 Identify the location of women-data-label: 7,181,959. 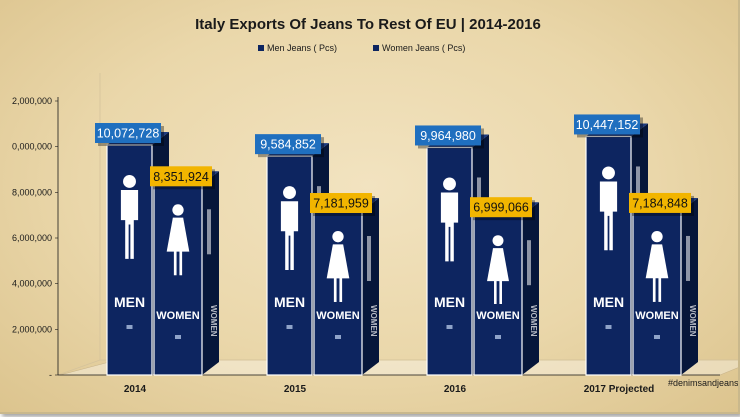
(342, 205).